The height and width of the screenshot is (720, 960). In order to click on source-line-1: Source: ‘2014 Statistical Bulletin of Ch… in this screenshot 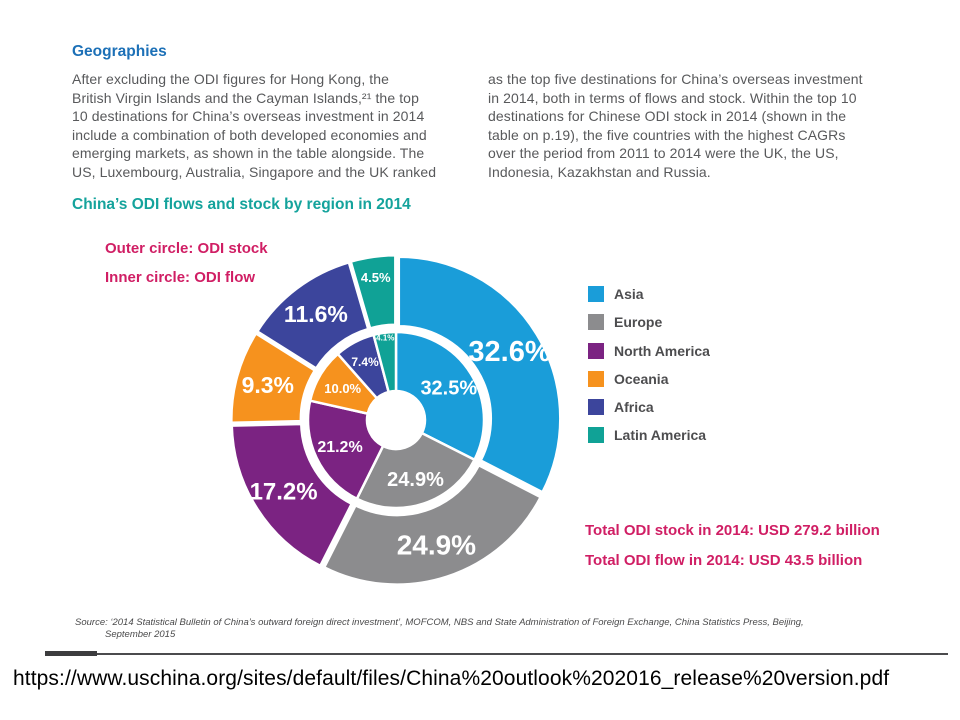, I will do `click(439, 622)`.